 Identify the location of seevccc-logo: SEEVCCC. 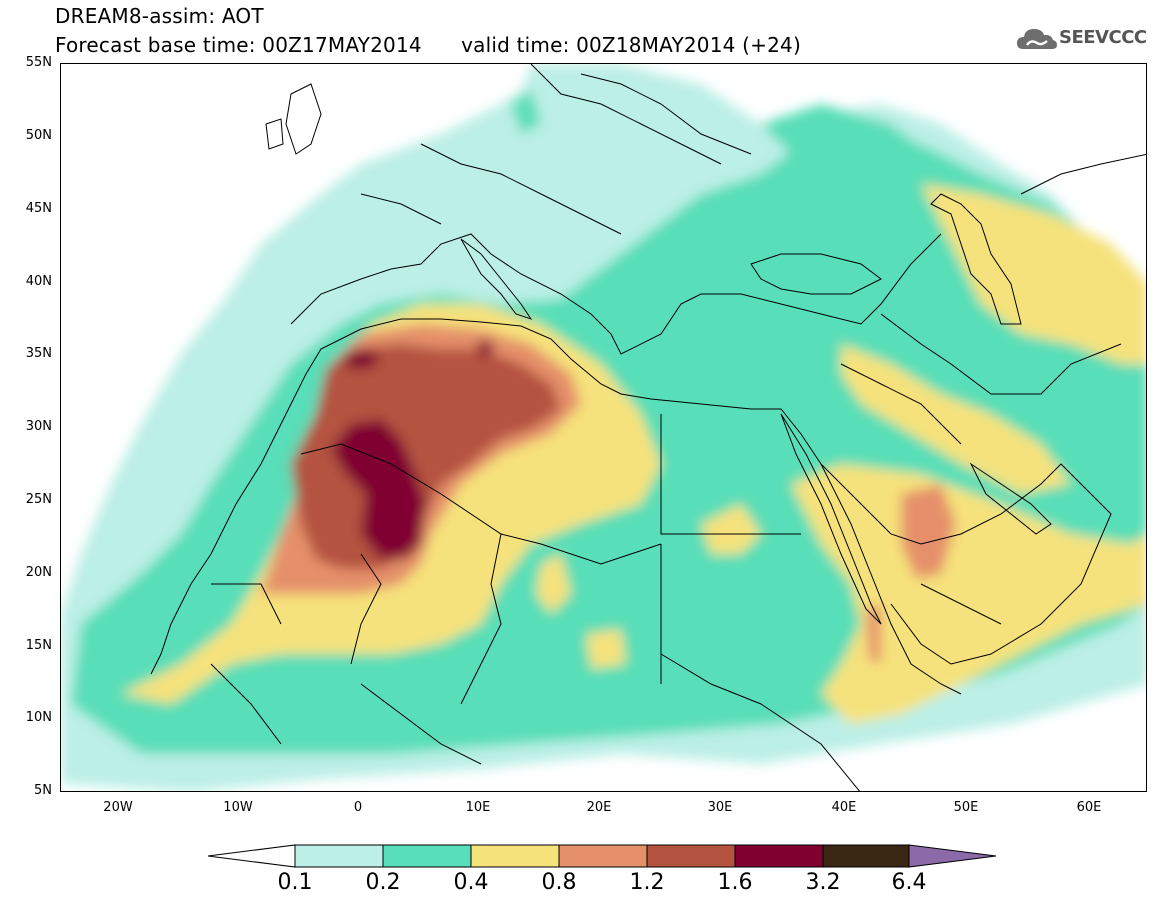
(1085, 40).